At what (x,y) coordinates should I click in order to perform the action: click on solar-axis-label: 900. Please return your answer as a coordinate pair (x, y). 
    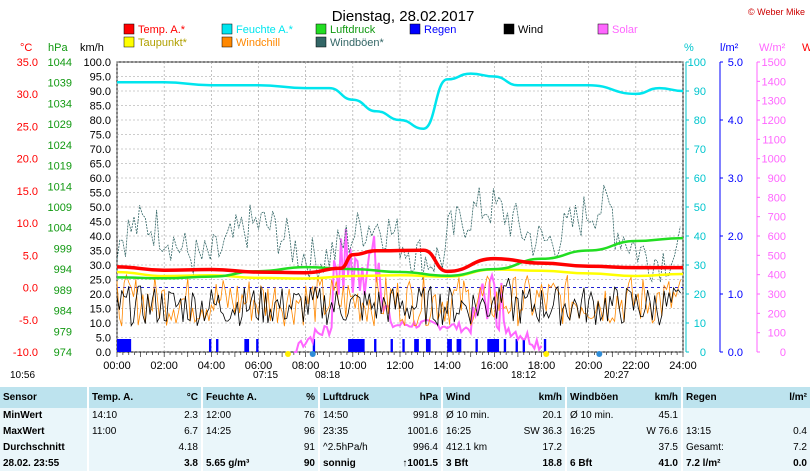
    Looking at the image, I should click on (777, 179).